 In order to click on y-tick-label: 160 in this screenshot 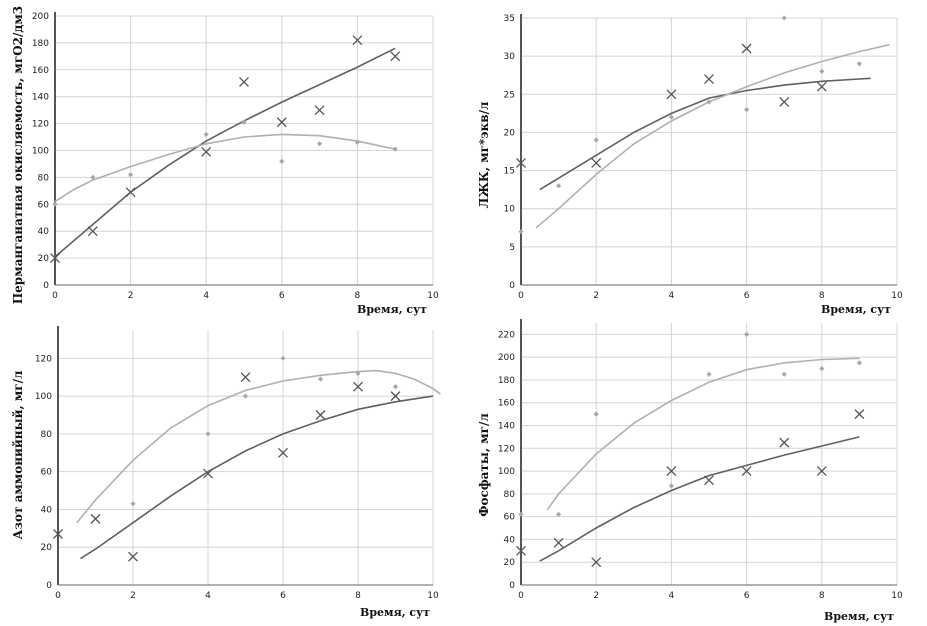, I will do `click(40, 71)`.